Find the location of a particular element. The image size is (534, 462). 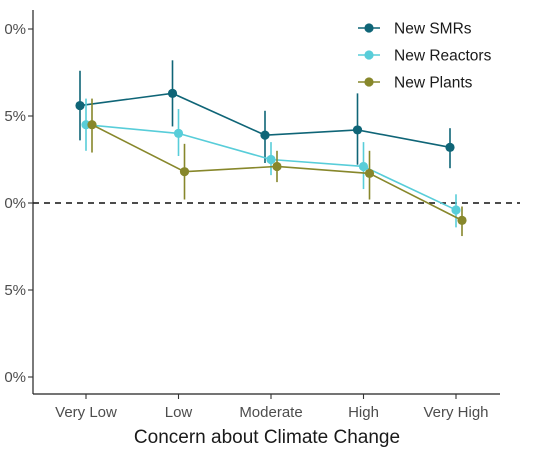

x-tick-label: Very High is located at coordinates (455, 412).